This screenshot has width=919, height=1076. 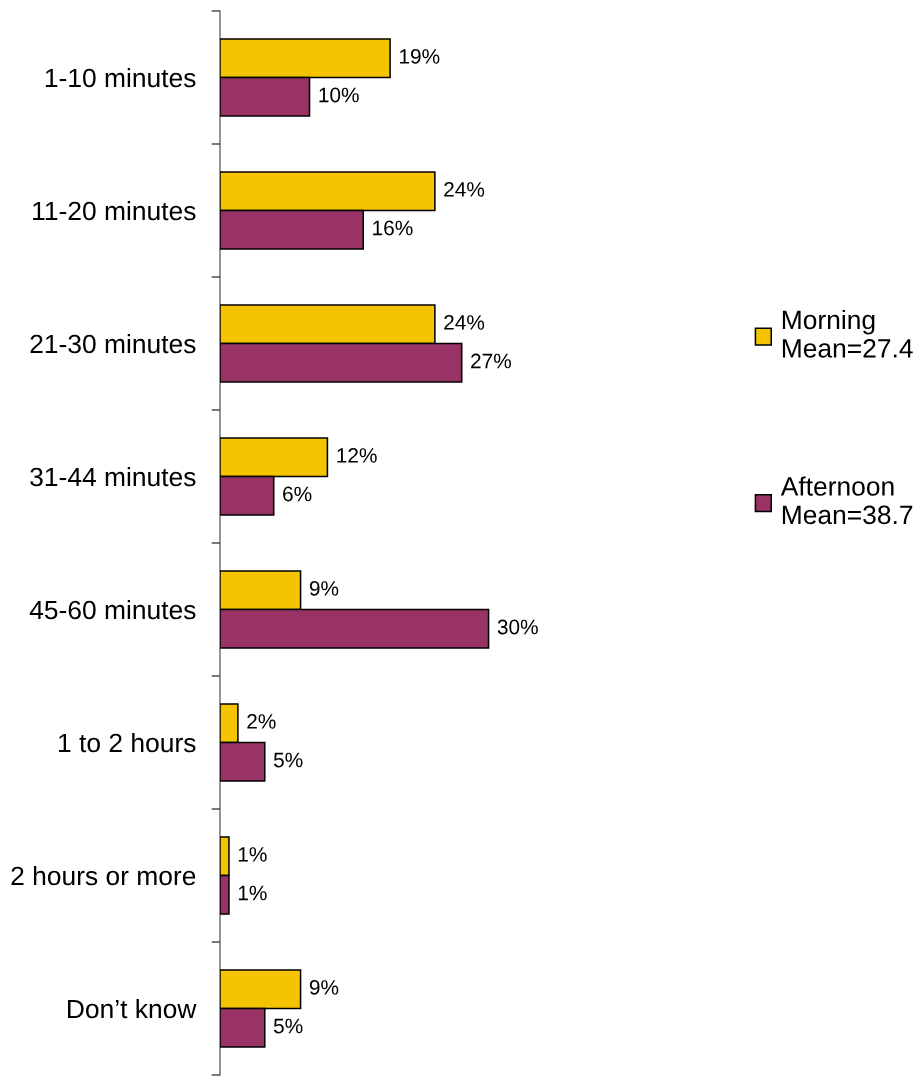 What do you see at coordinates (261, 721) in the screenshot?
I see `data-label: 2%` at bounding box center [261, 721].